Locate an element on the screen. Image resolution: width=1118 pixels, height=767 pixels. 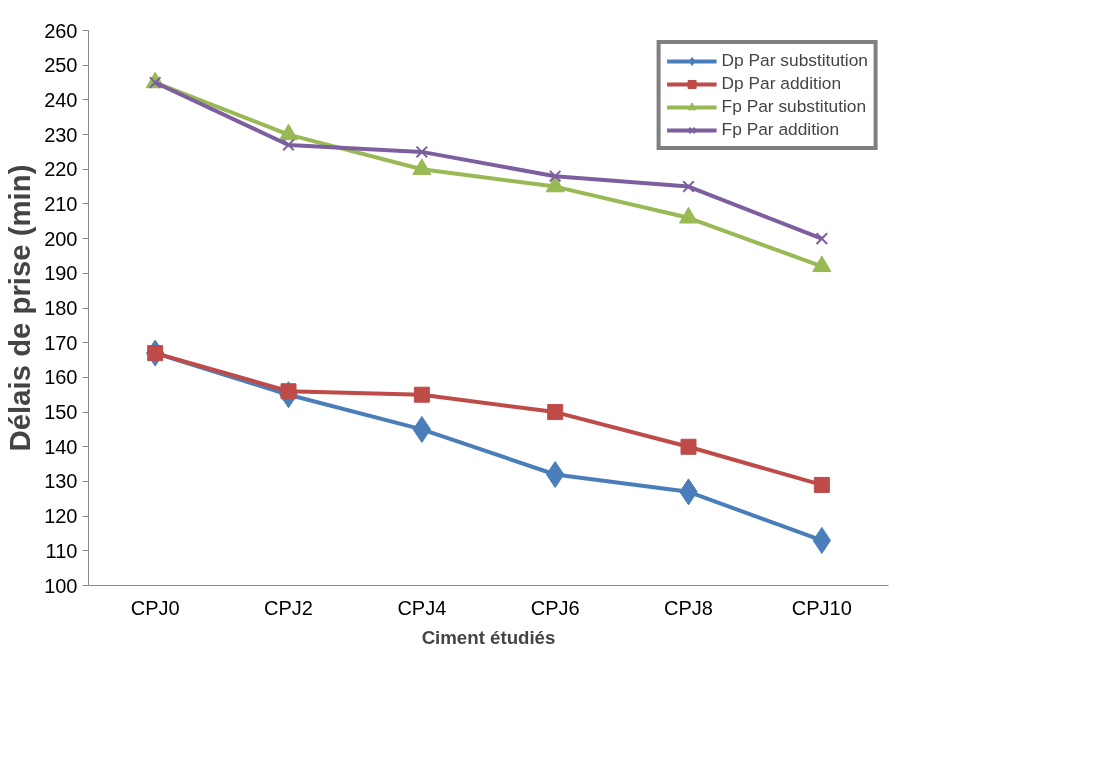
y-tick-label: 100 is located at coordinates (61, 585).